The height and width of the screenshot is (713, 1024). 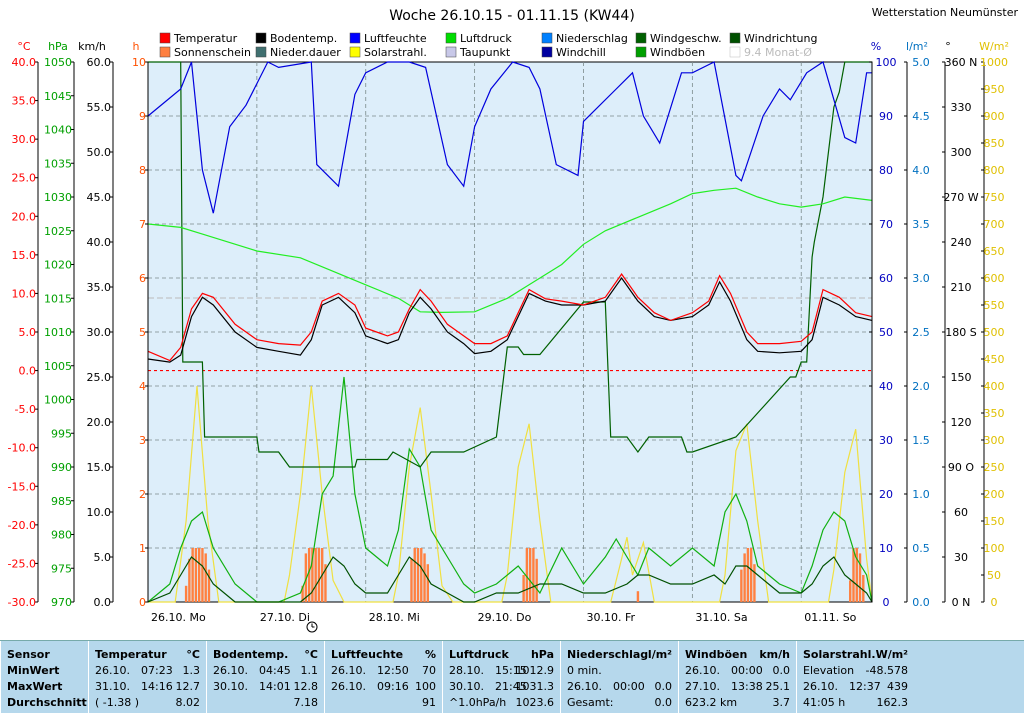 I want to click on axis-tick-label: 250, so click(x=994, y=467).